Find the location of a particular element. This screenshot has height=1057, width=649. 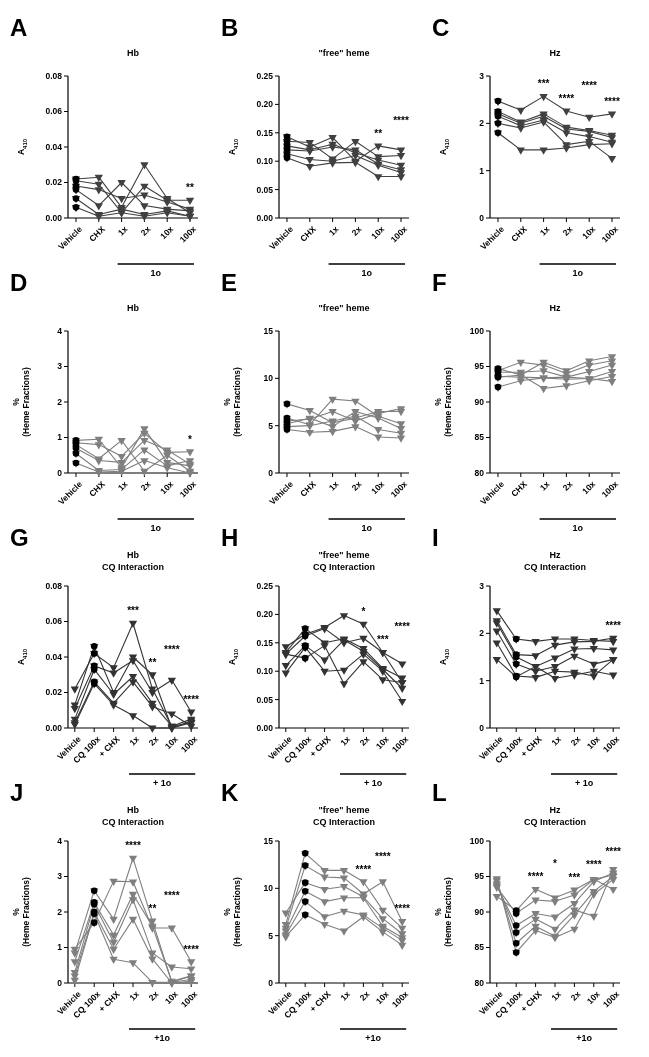

y-tick-label: 100 is located at coordinates (477, 840).